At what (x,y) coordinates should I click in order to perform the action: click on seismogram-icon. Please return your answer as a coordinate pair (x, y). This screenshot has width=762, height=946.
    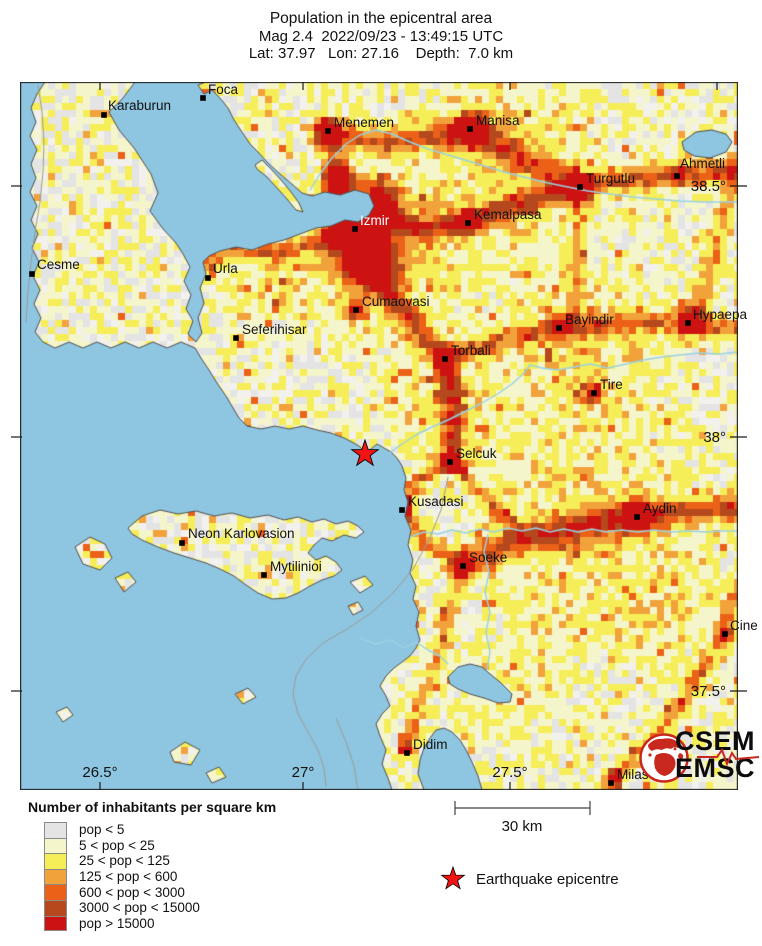
    Looking at the image, I should click on (728, 757).